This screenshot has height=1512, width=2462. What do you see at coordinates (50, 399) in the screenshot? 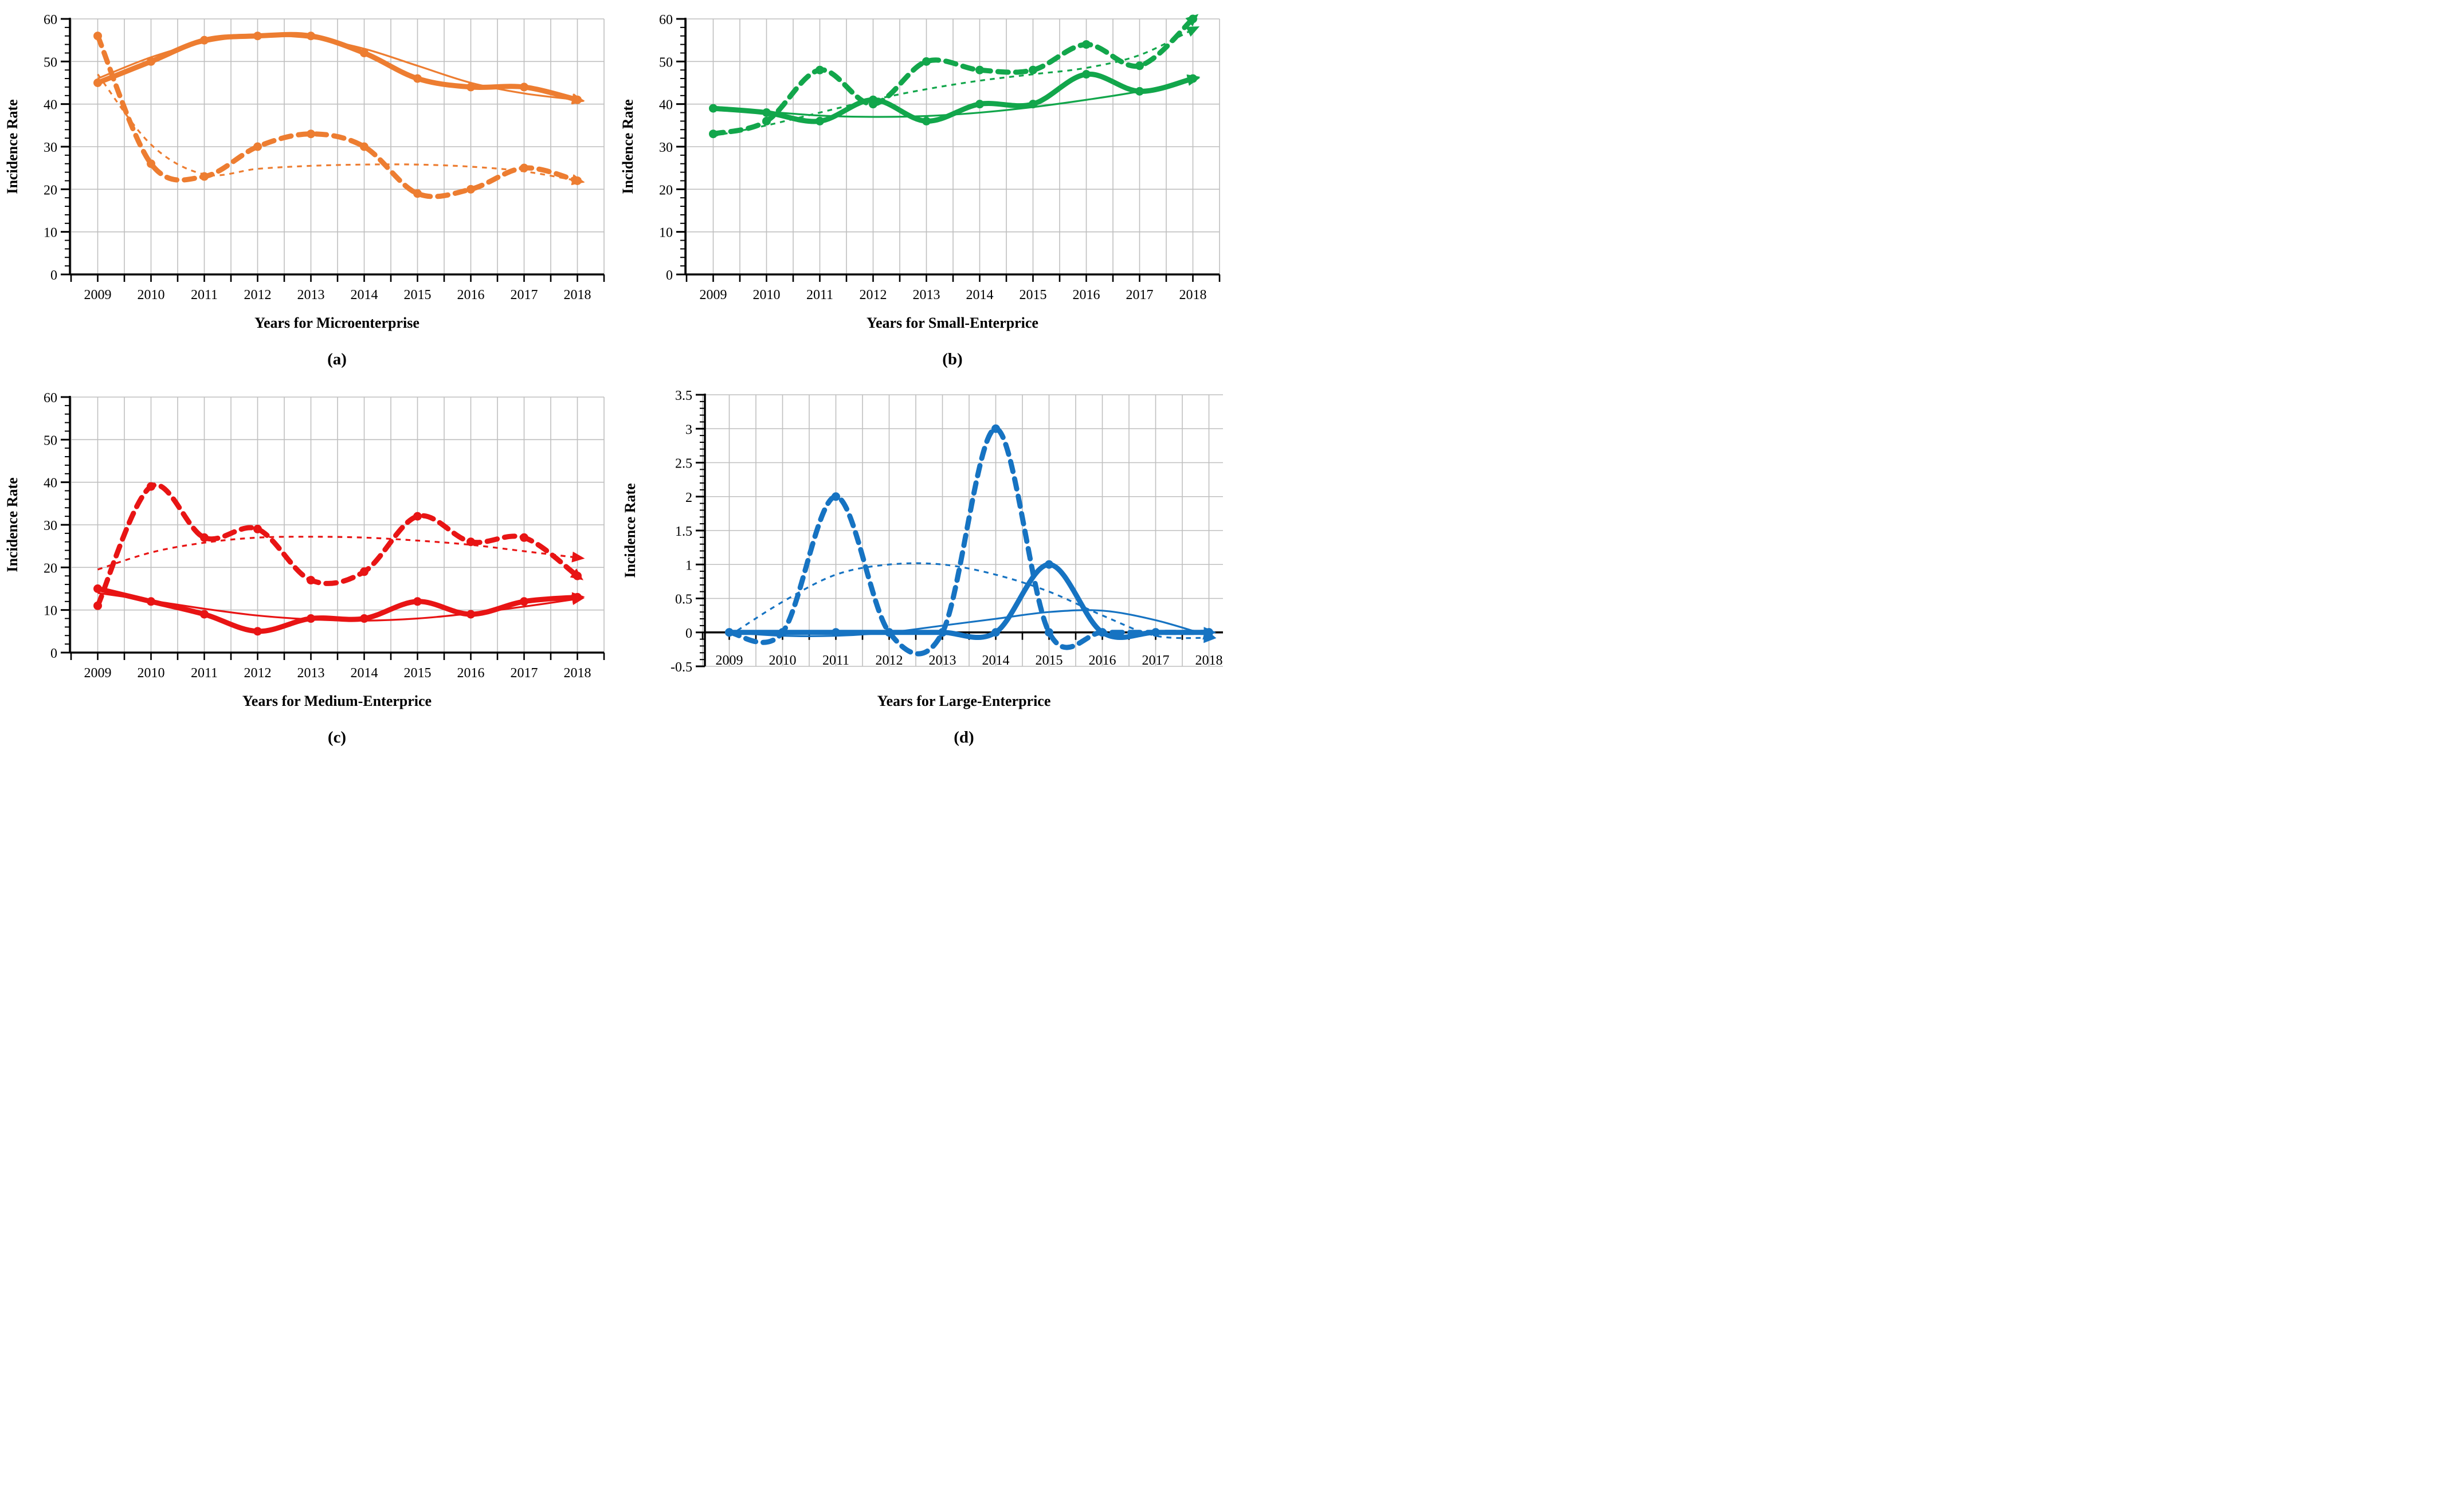
I see `y-tick-label: 60` at bounding box center [50, 399].